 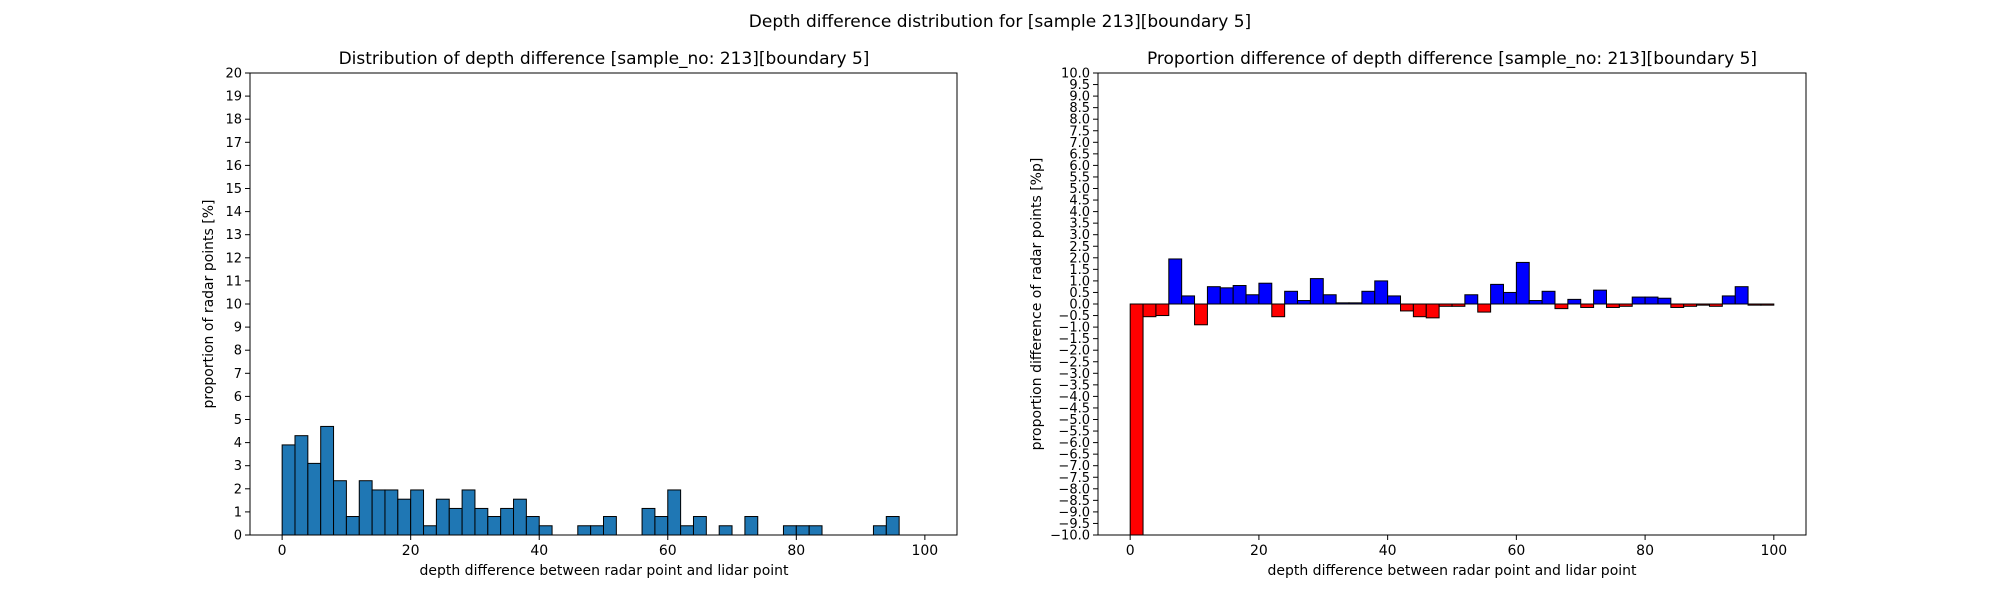 What do you see at coordinates (1259, 551) in the screenshot?
I see `right-chart-x-tick-label: 20` at bounding box center [1259, 551].